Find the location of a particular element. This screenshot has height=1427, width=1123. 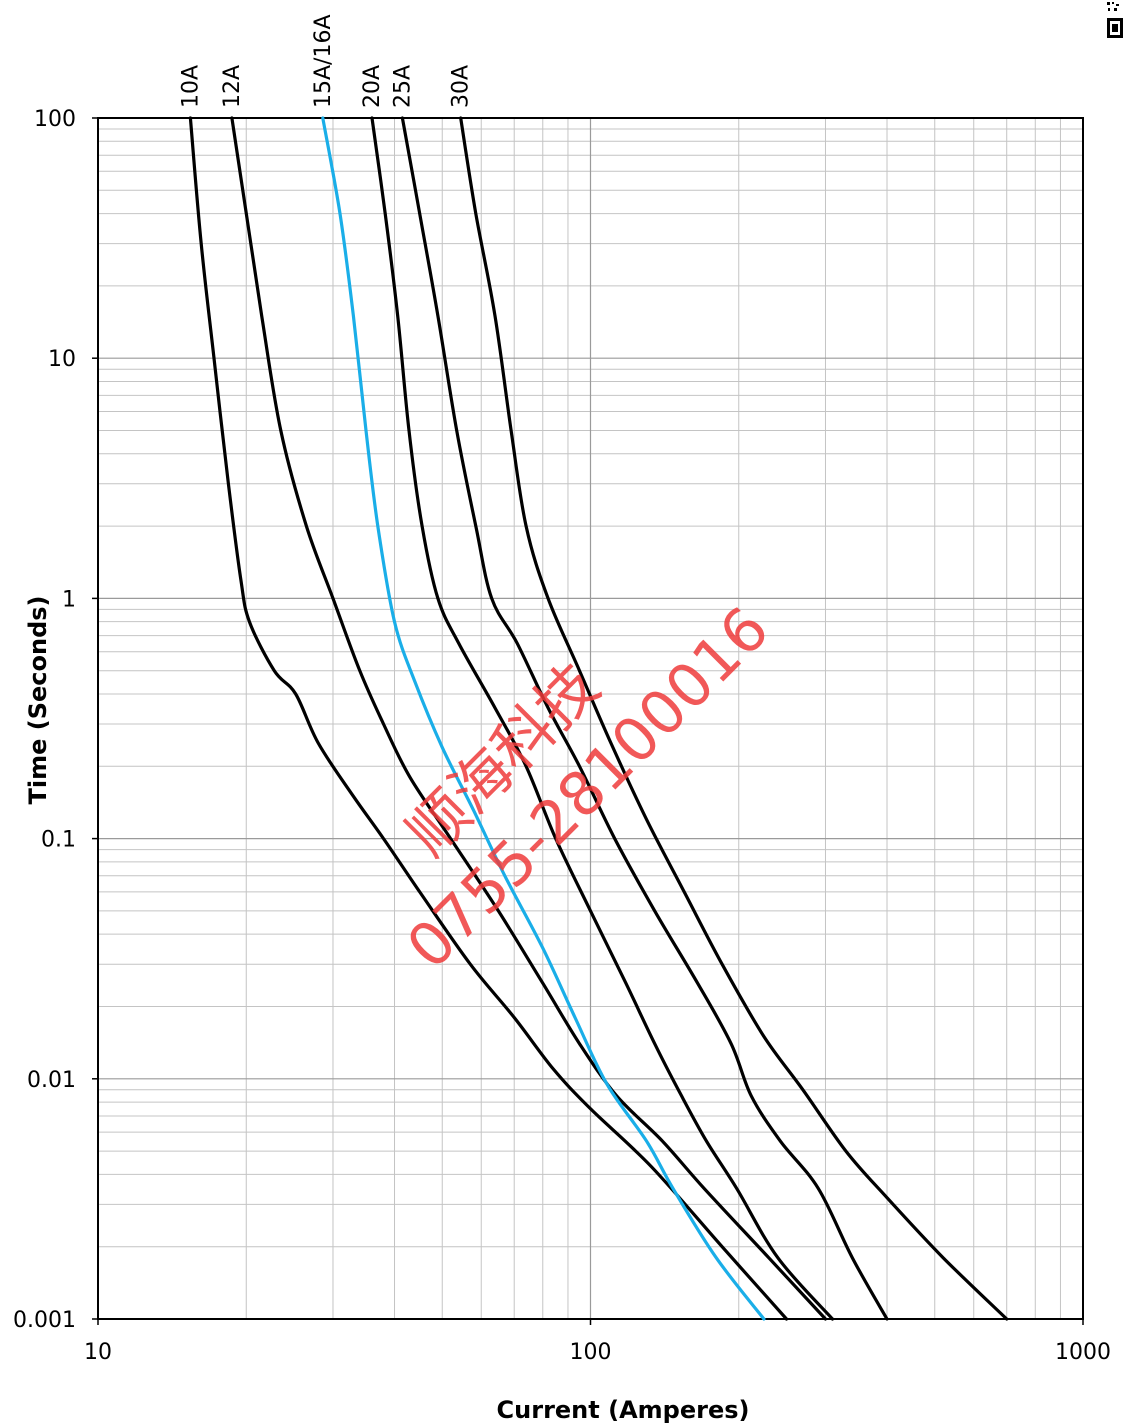

series-label-25a: 25A is located at coordinates (402, 86).